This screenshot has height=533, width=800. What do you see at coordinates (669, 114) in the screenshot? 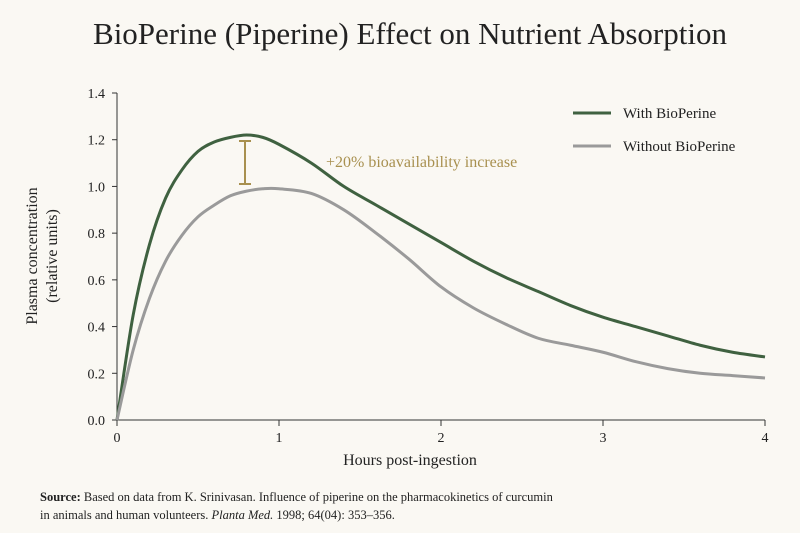
I see `legend-label: With BioPerine` at bounding box center [669, 114].